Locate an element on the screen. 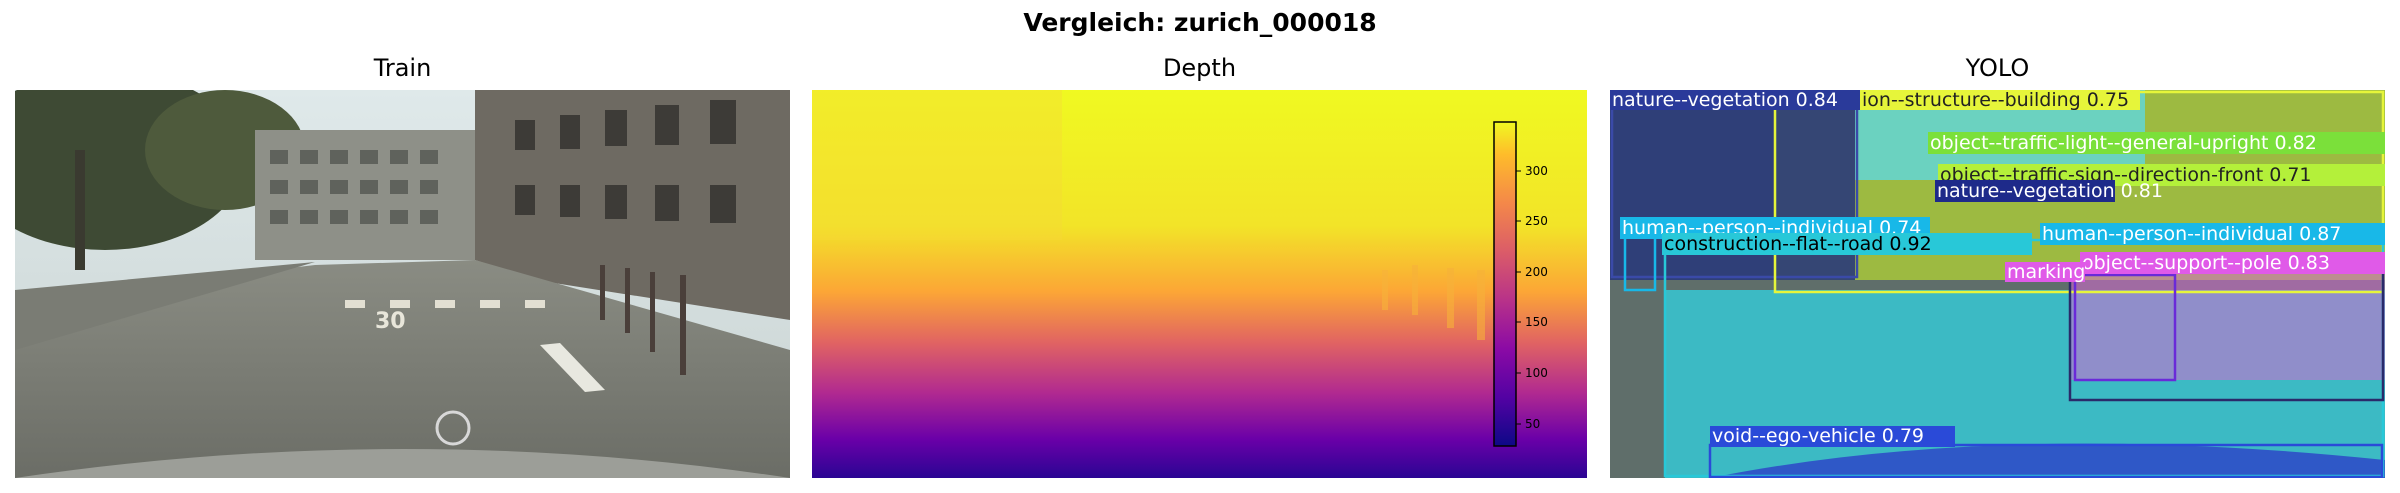 The image size is (2400, 493). depth-colorbar is located at coordinates (1505, 284).